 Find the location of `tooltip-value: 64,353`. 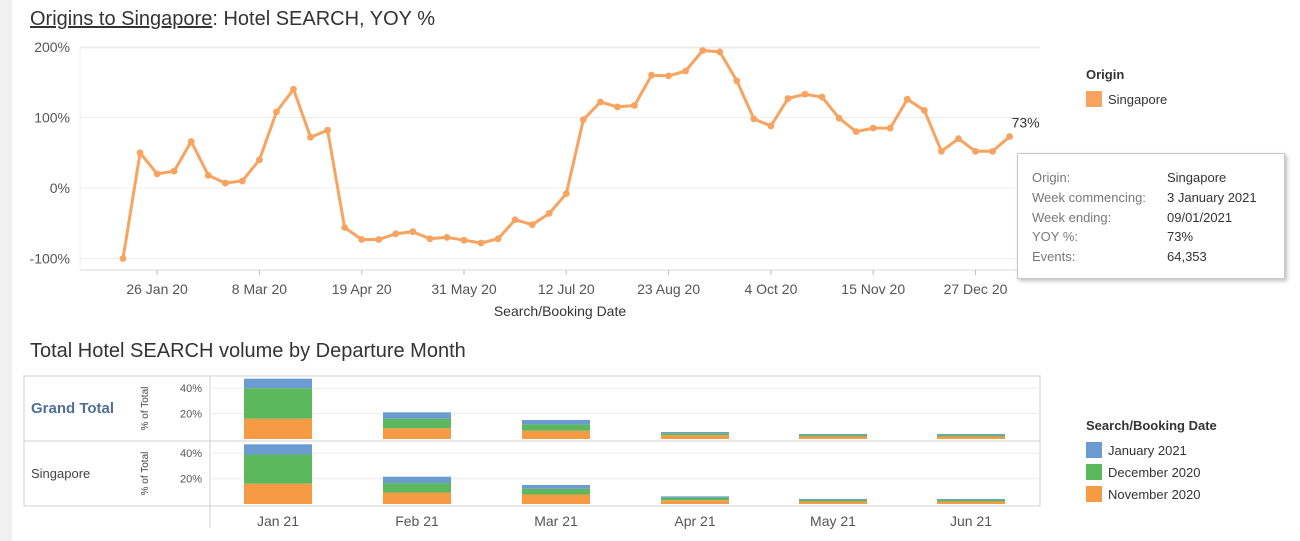

tooltip-value: 64,353 is located at coordinates (1187, 257).